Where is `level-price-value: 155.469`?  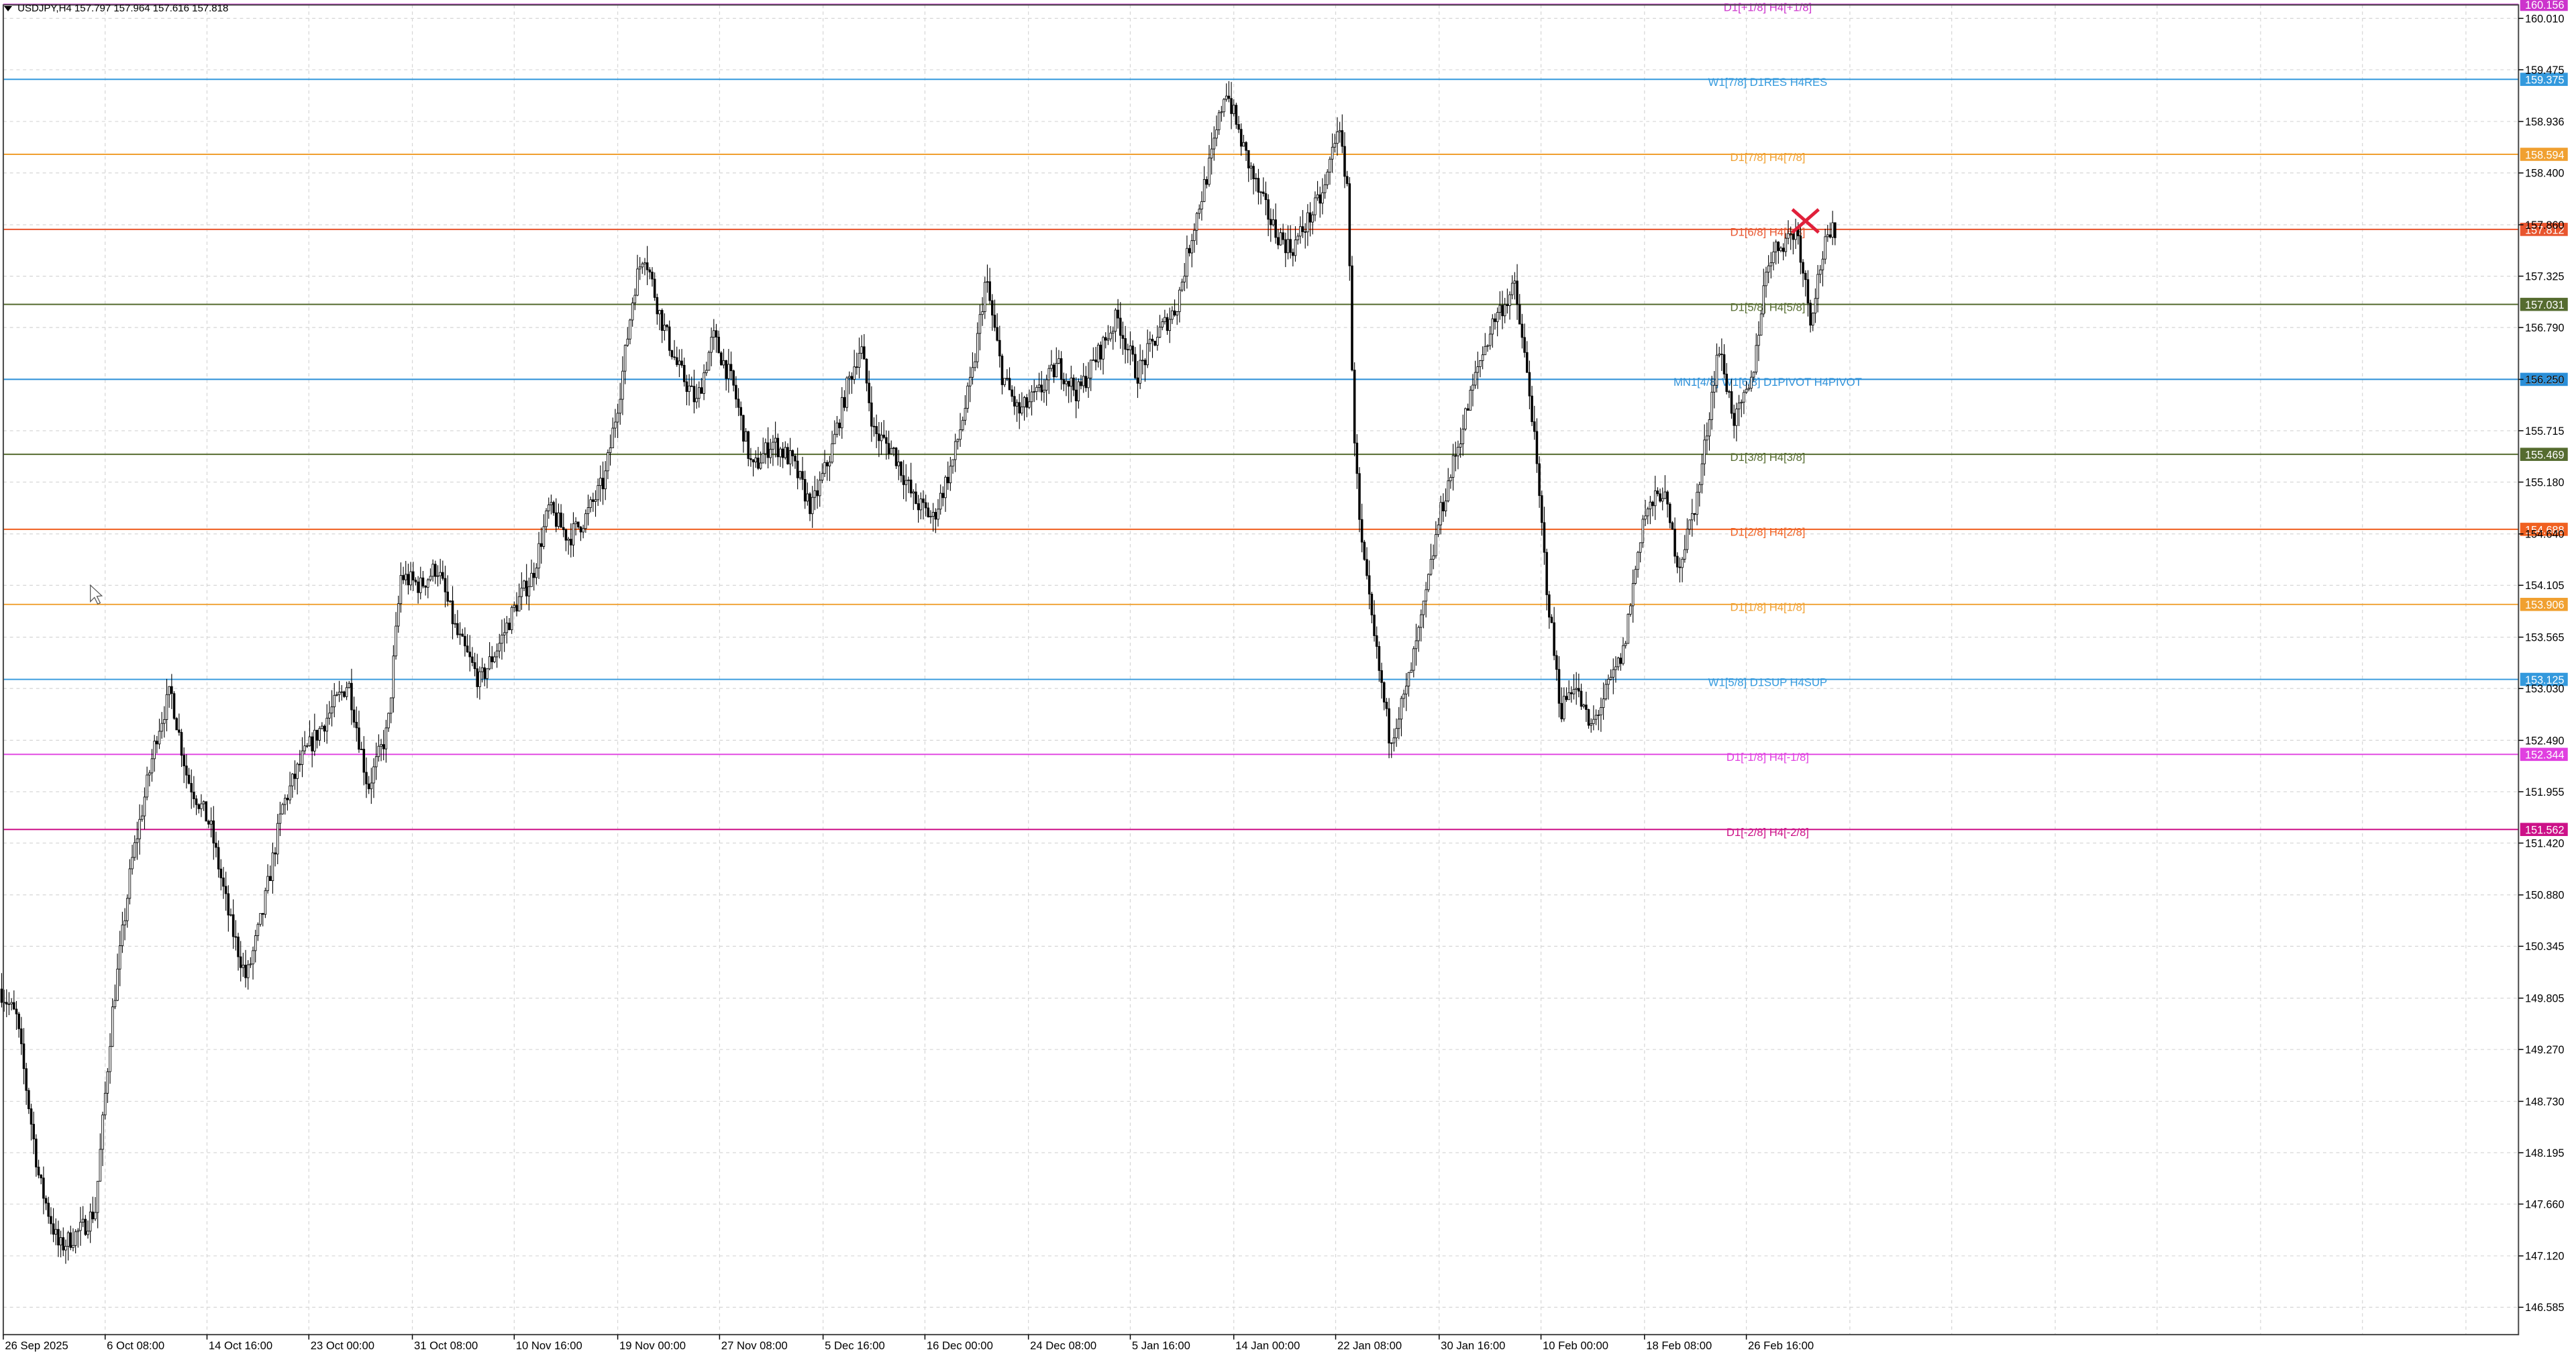
level-price-value: 155.469 is located at coordinates (2544, 456).